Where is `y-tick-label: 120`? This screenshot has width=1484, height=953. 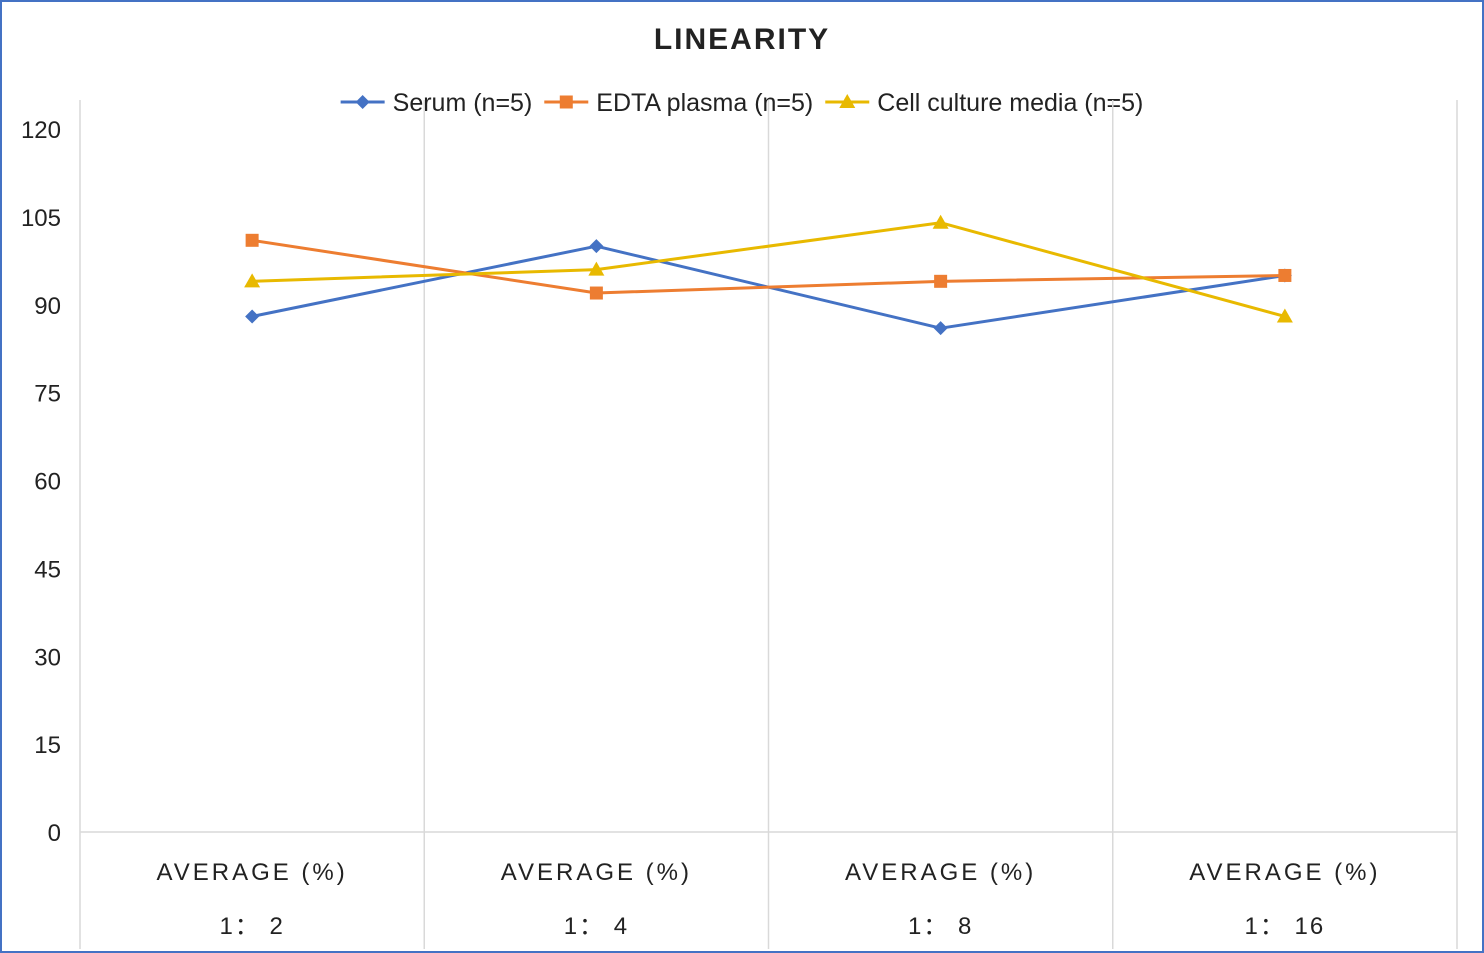
y-tick-label: 120 is located at coordinates (41, 130).